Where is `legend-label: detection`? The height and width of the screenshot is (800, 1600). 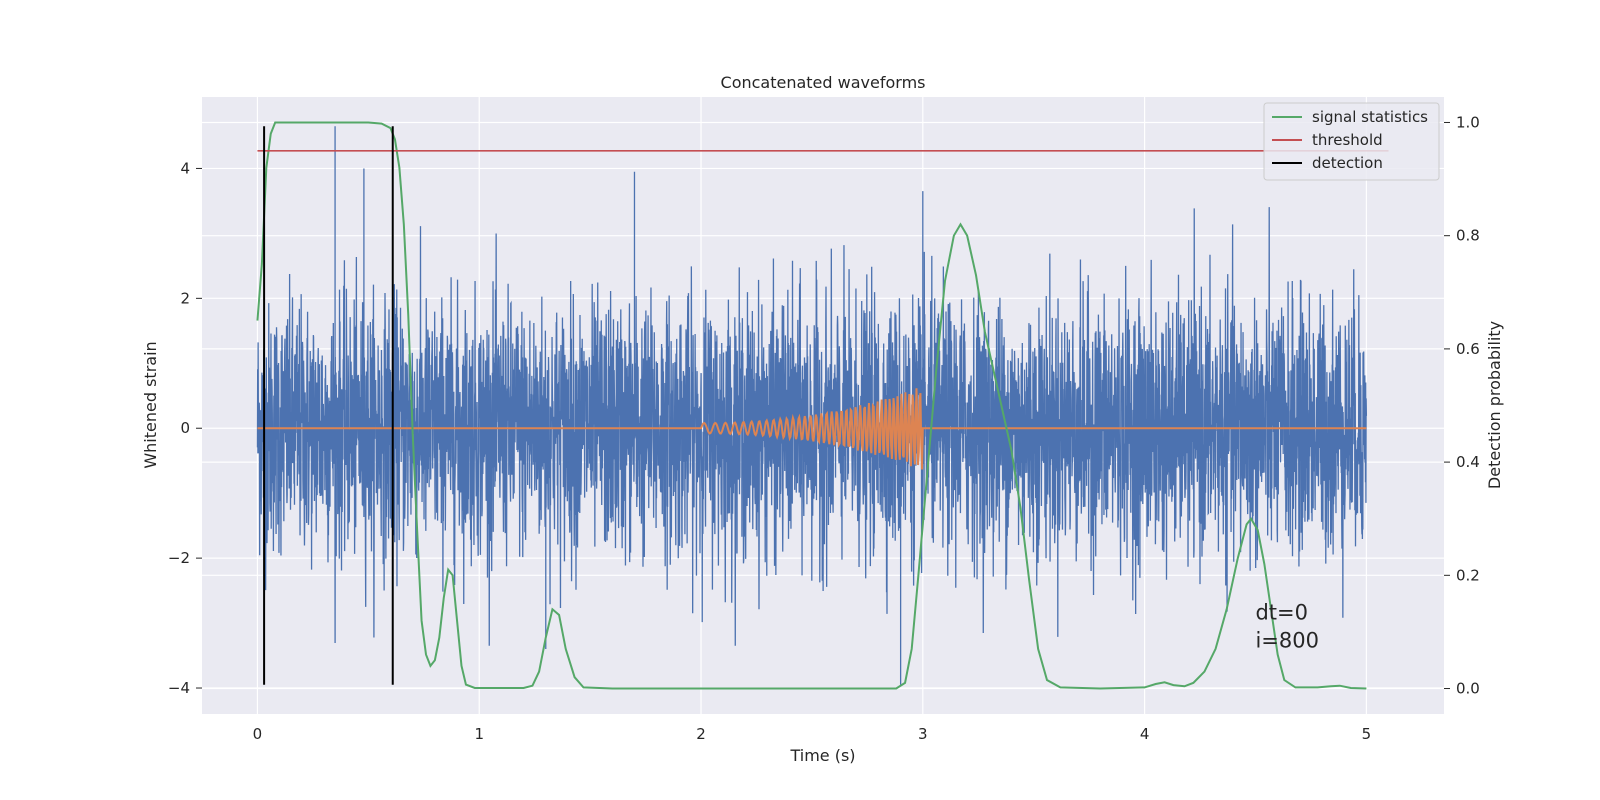
legend-label: detection is located at coordinates (1347, 163).